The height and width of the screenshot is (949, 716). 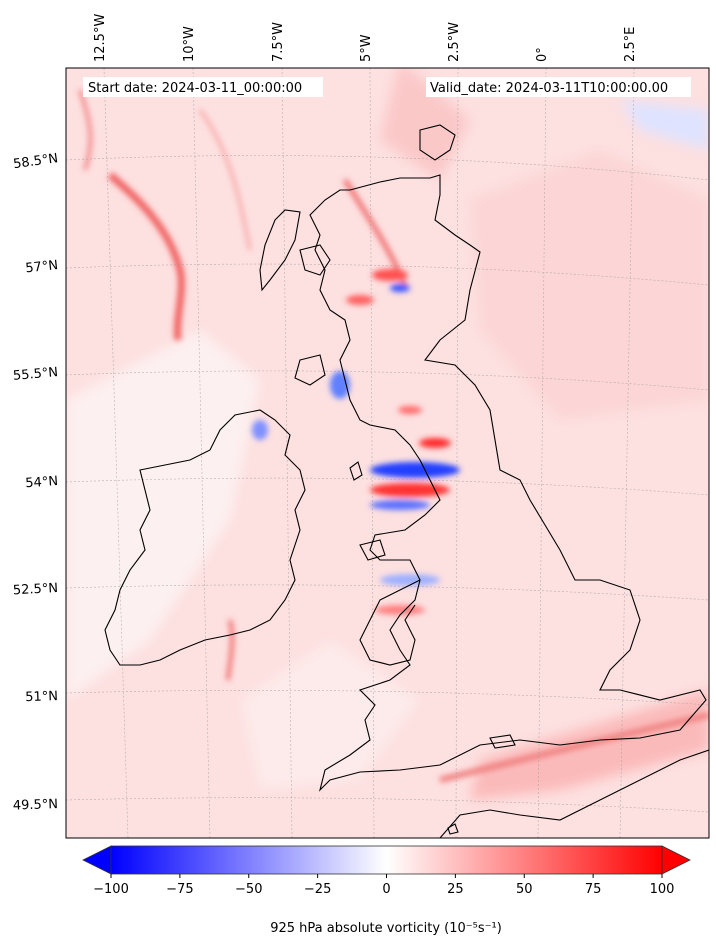 What do you see at coordinates (453, 829) in the screenshot?
I see `channel-islands-coastline` at bounding box center [453, 829].